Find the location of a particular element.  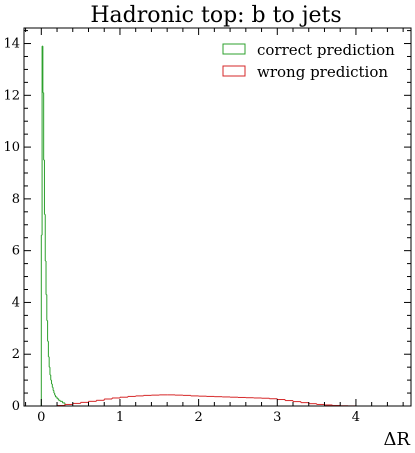

legend-swatch-correct-prediction is located at coordinates (234, 49).